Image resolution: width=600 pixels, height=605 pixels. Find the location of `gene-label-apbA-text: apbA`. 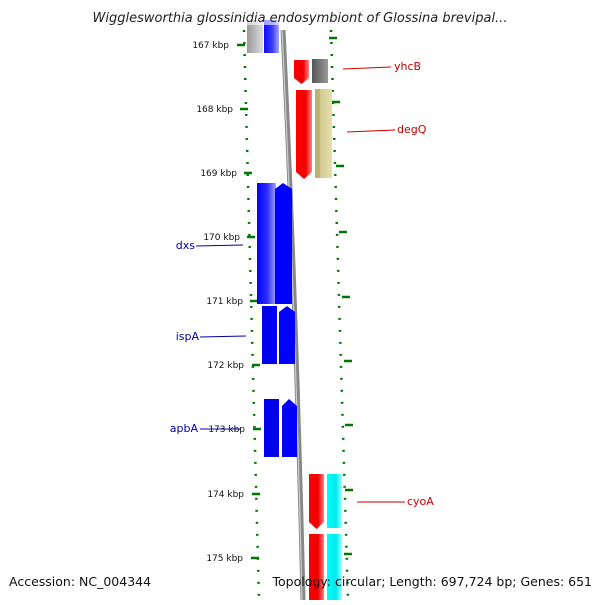

gene-label-apbA-text: apbA is located at coordinates (184, 428).